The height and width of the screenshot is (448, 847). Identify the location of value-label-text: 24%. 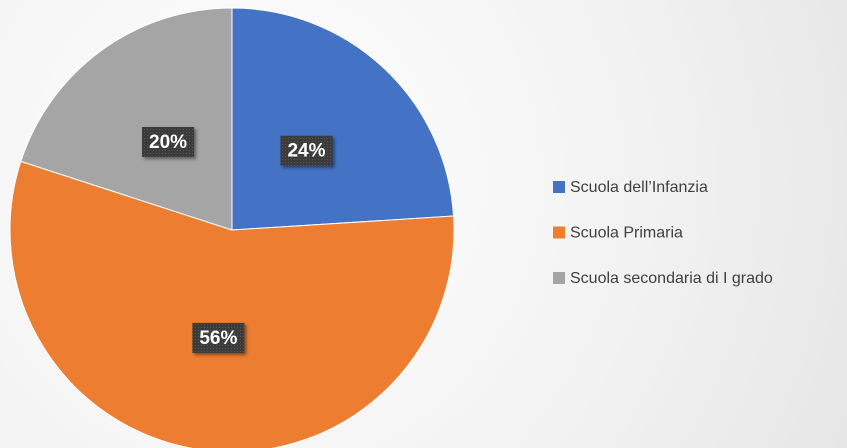
(306, 151).